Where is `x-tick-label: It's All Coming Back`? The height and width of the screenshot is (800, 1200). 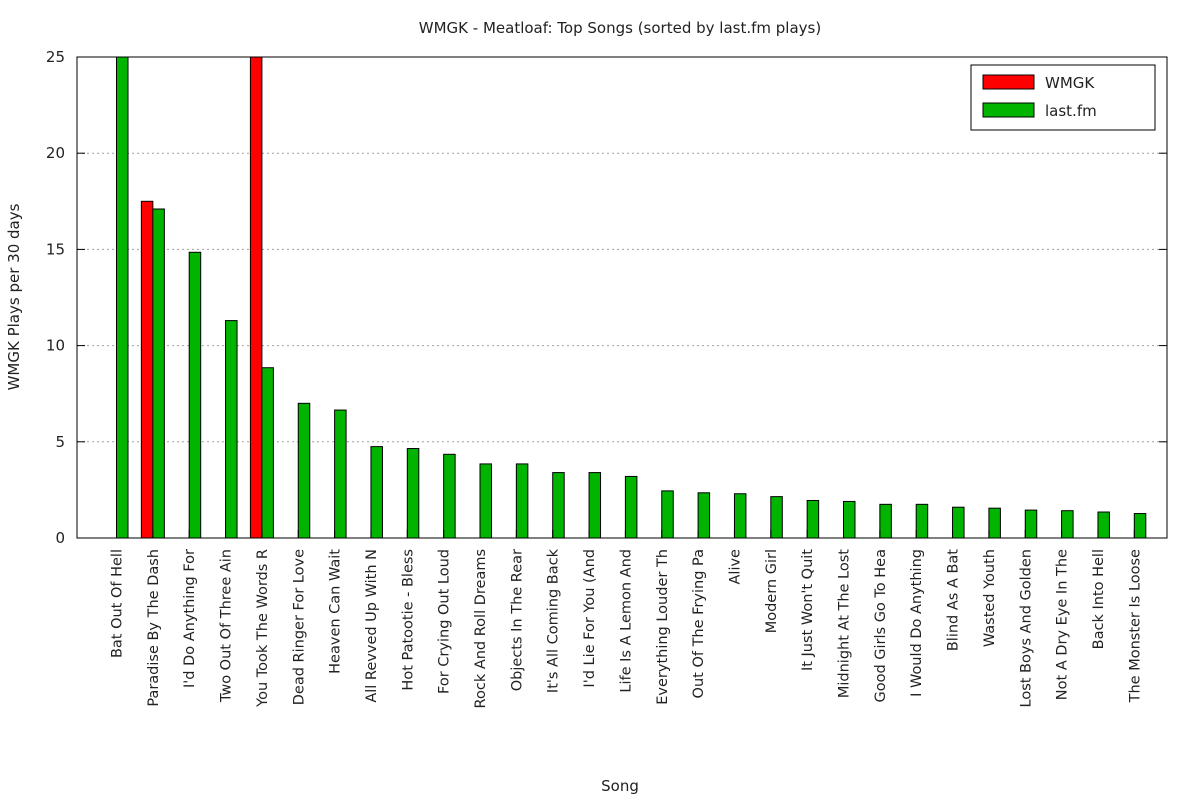 x-tick-label: It's All Coming Back is located at coordinates (554, 620).